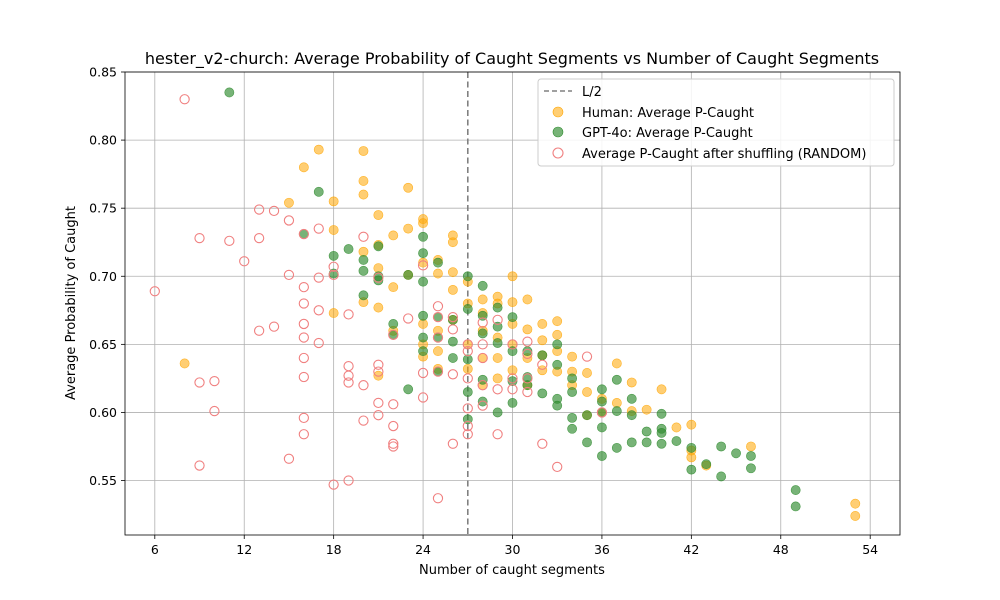  I want to click on x-tick-label: 42, so click(691, 549).